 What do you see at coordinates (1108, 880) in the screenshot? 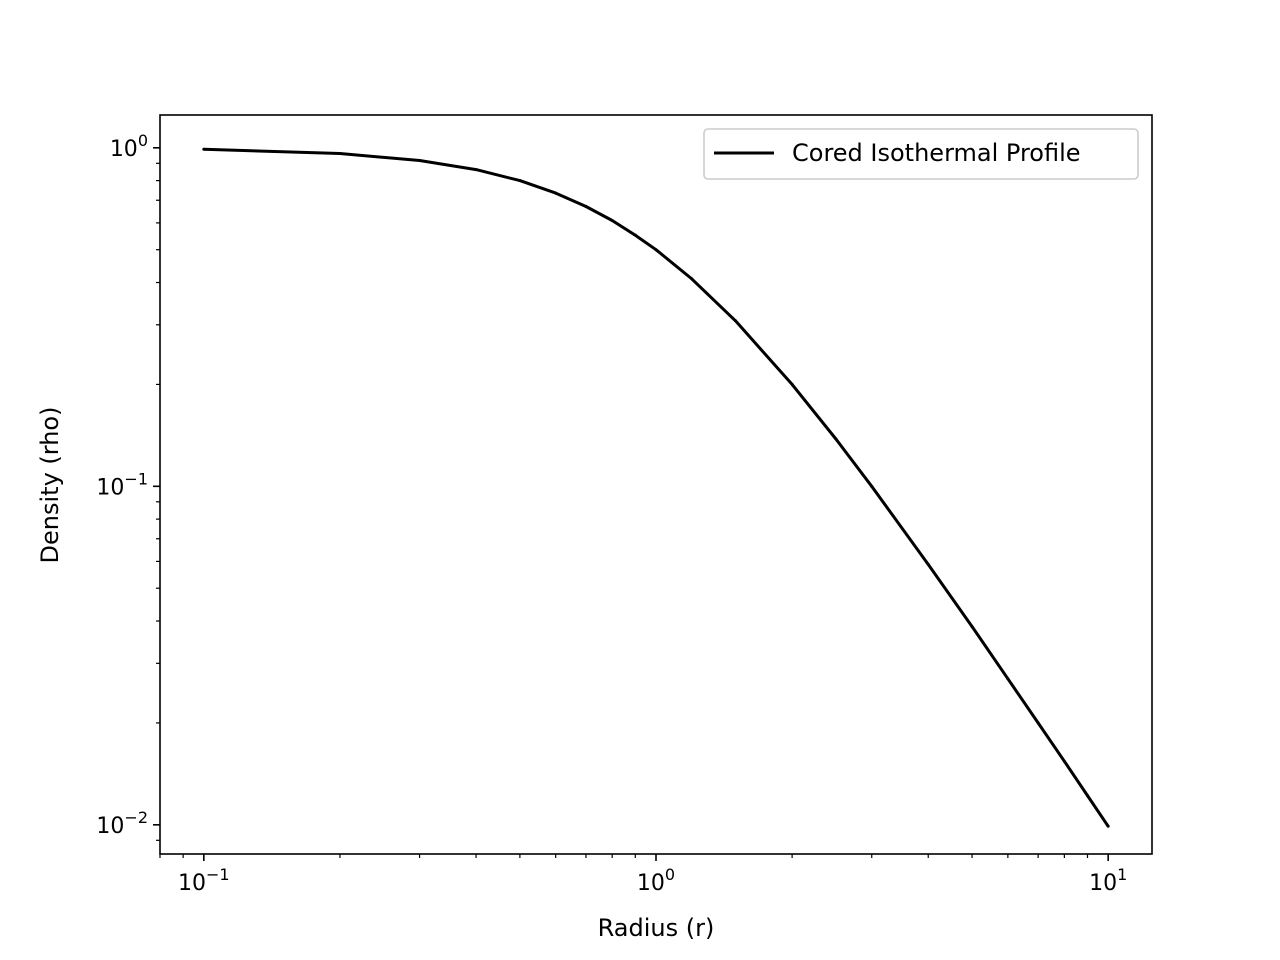
I see `x-tick-label: 10¹` at bounding box center [1108, 880].